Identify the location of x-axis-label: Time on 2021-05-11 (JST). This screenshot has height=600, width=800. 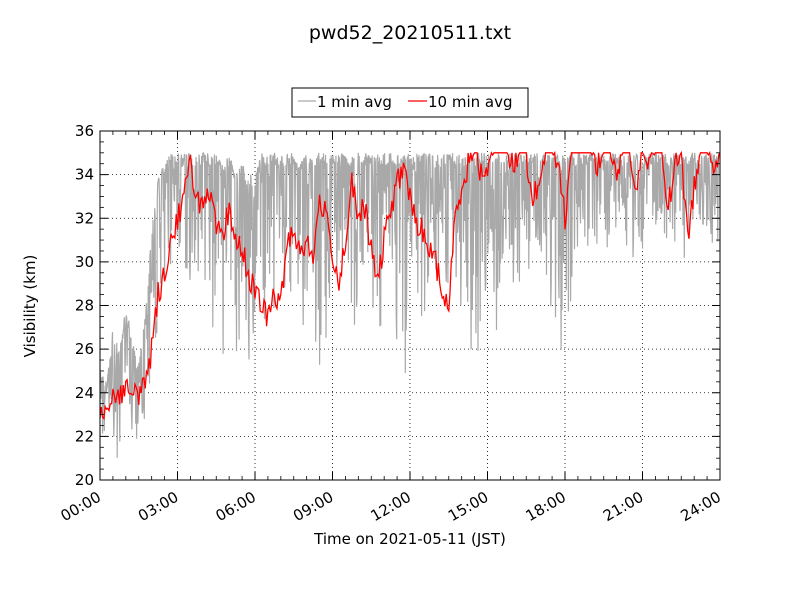
(409, 539).